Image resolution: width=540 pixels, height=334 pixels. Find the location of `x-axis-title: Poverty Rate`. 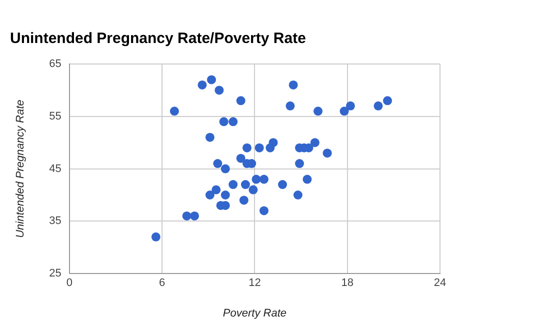

x-axis-title: Poverty Rate is located at coordinates (254, 313).